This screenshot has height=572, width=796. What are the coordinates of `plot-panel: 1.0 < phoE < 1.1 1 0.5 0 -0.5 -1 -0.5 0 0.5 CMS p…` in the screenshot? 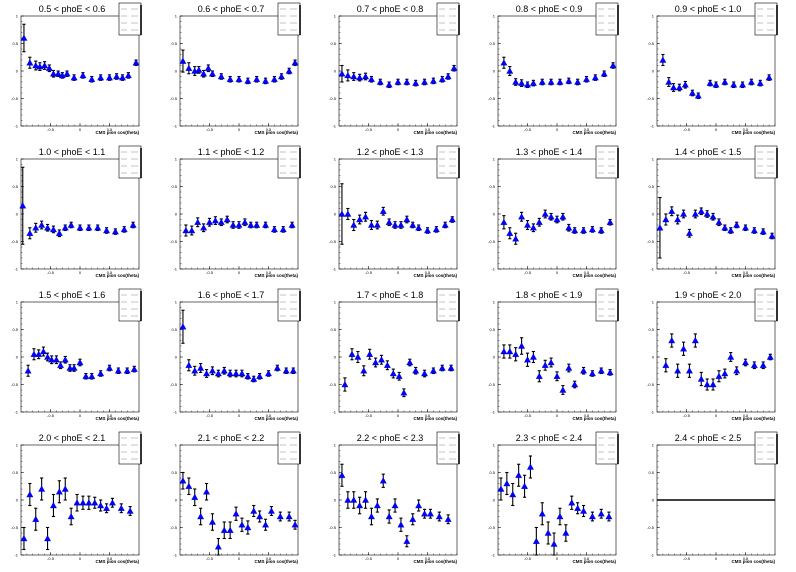 It's located at (79, 214).